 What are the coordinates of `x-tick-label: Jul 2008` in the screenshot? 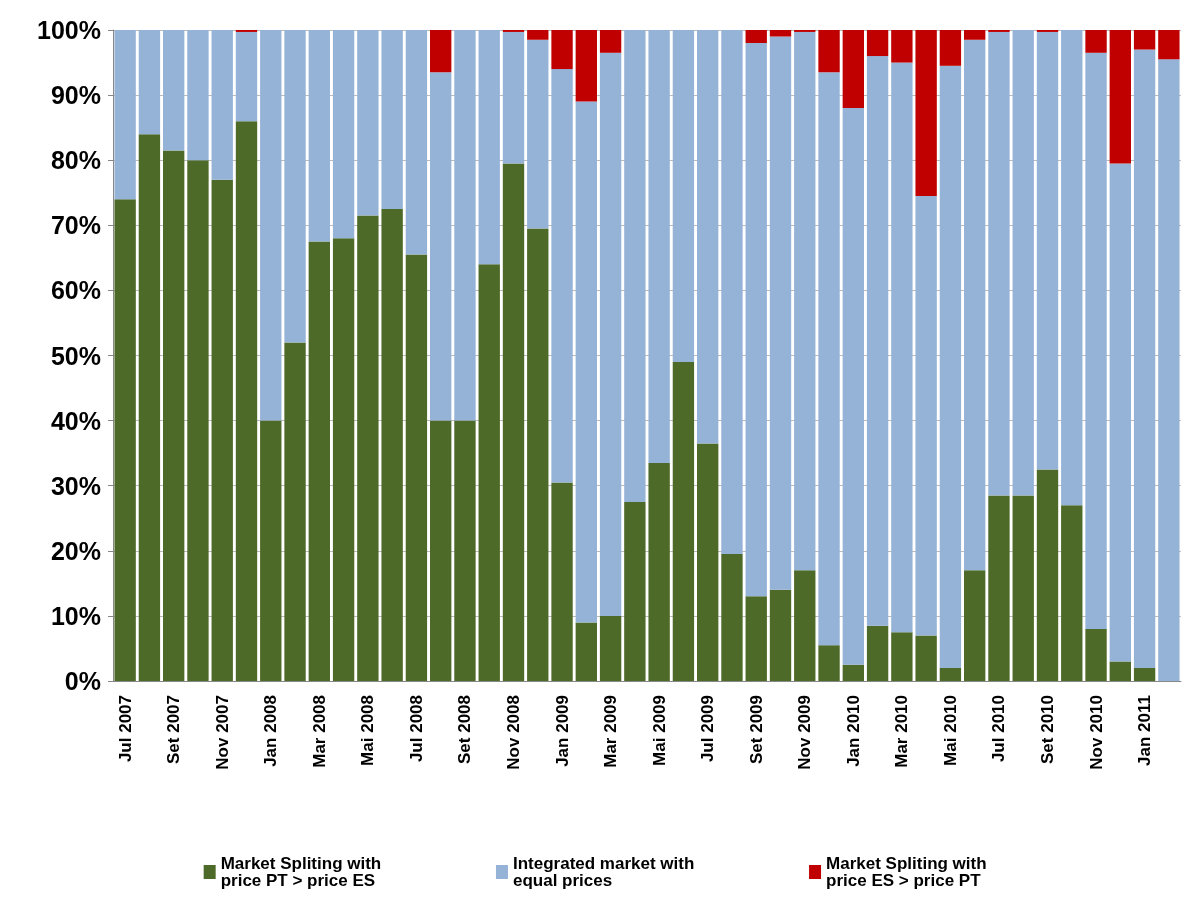 It's located at (416, 729).